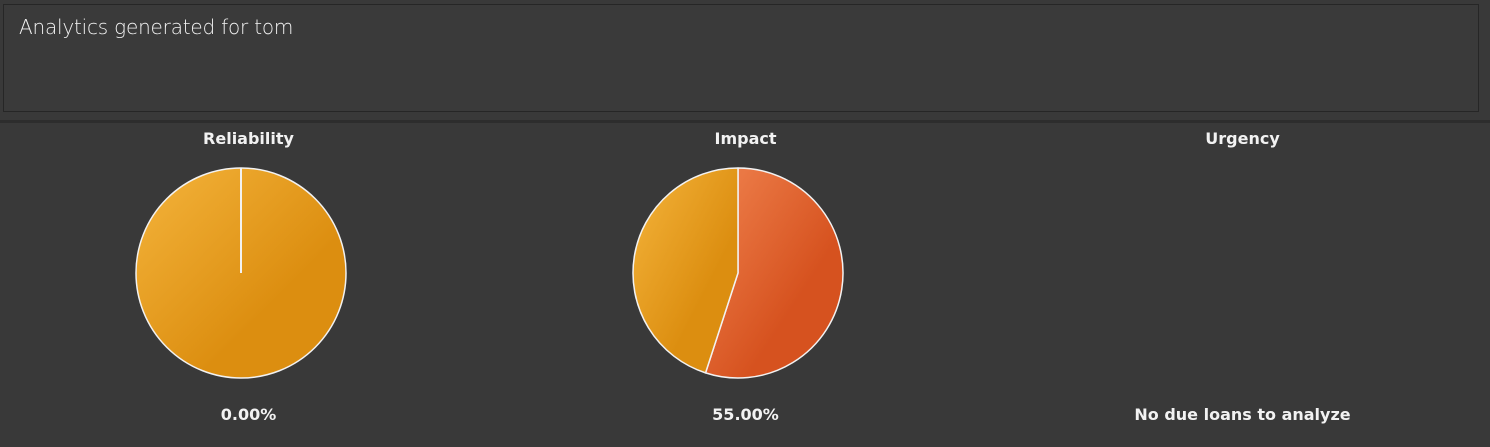  I want to click on urgency-chart-title: Urgency, so click(1242, 138).